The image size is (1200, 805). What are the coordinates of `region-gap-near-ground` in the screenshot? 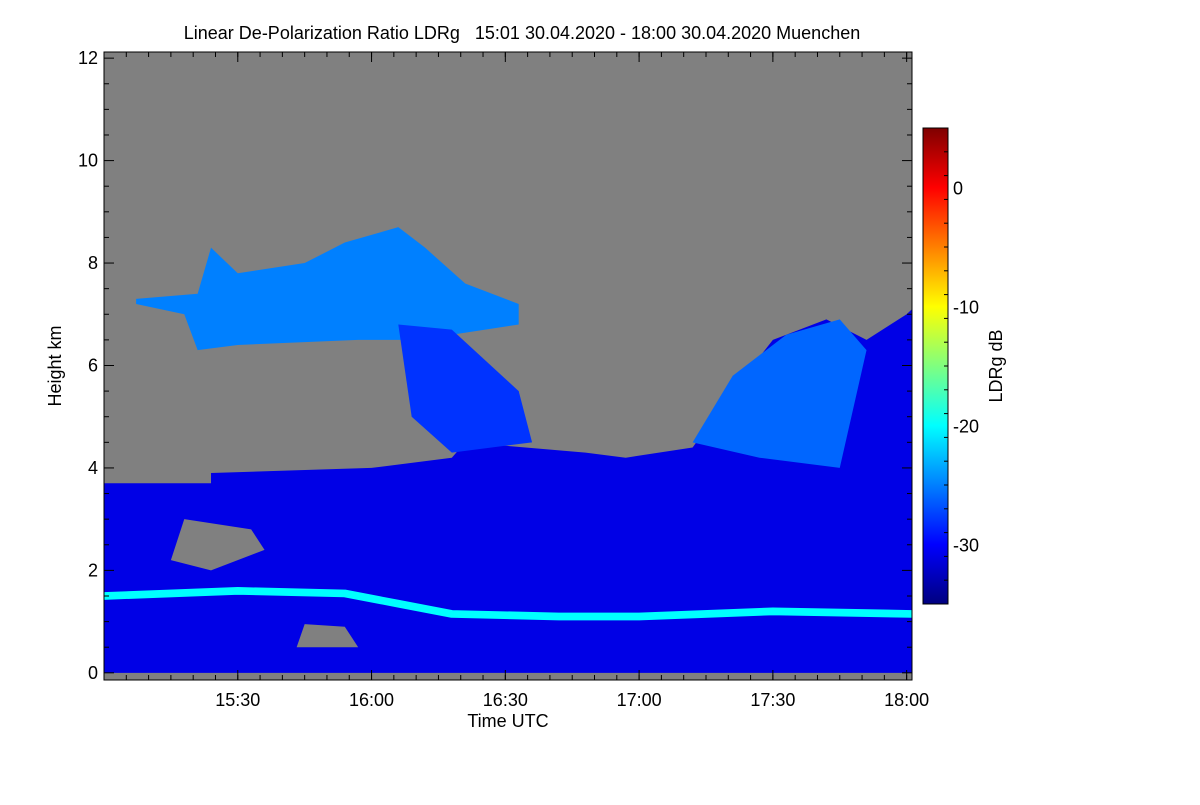 It's located at (327, 636).